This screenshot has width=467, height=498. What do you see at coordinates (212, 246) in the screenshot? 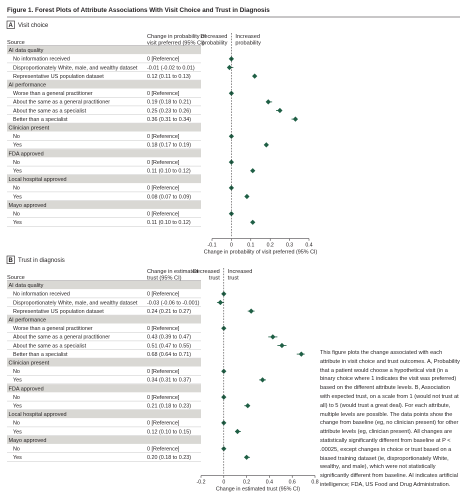
I see `x-tick-label: -0.1` at bounding box center [212, 246].